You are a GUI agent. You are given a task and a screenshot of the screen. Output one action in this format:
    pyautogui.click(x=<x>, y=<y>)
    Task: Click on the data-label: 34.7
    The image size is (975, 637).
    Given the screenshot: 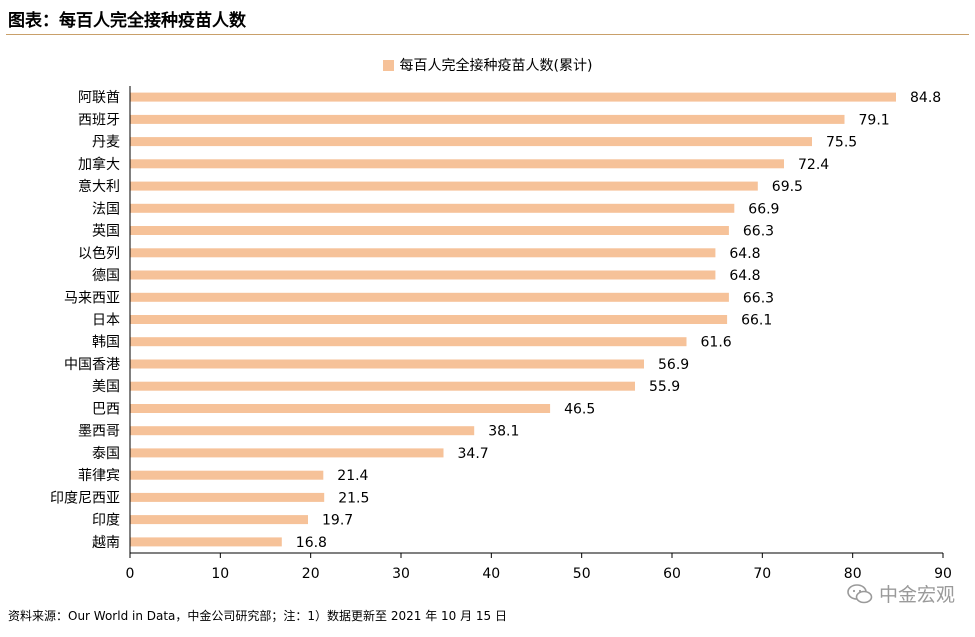 What is the action you would take?
    pyautogui.click(x=473, y=454)
    